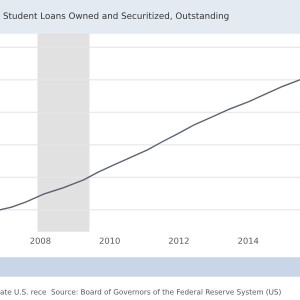  What do you see at coordinates (110, 241) in the screenshot?
I see `x-tick-label: 2010` at bounding box center [110, 241].